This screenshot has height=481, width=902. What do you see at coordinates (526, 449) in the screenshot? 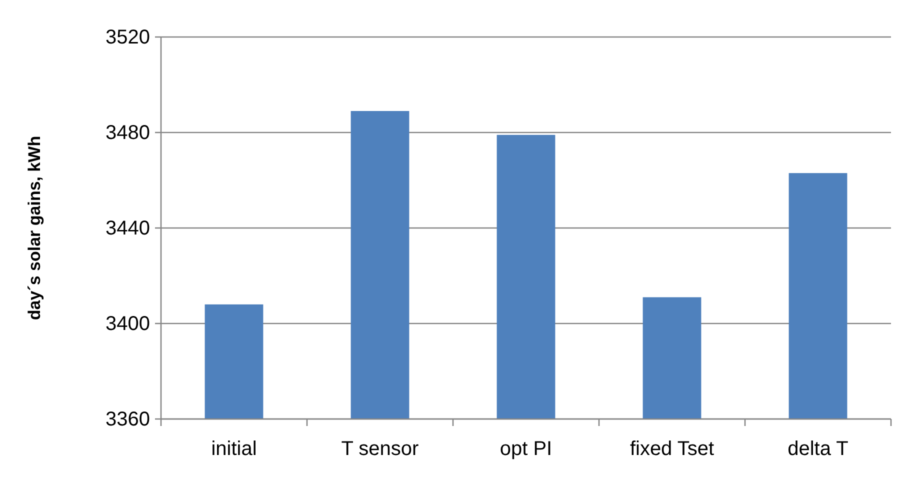
I see `x-tick-label: opt PI` at bounding box center [526, 449].